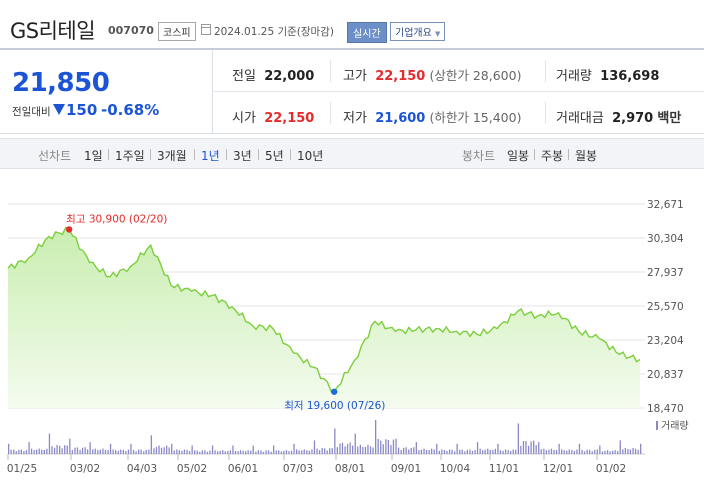 Image resolution: width=704 pixels, height=499 pixels. I want to click on tab-period-3m: 3개월, so click(172, 156).